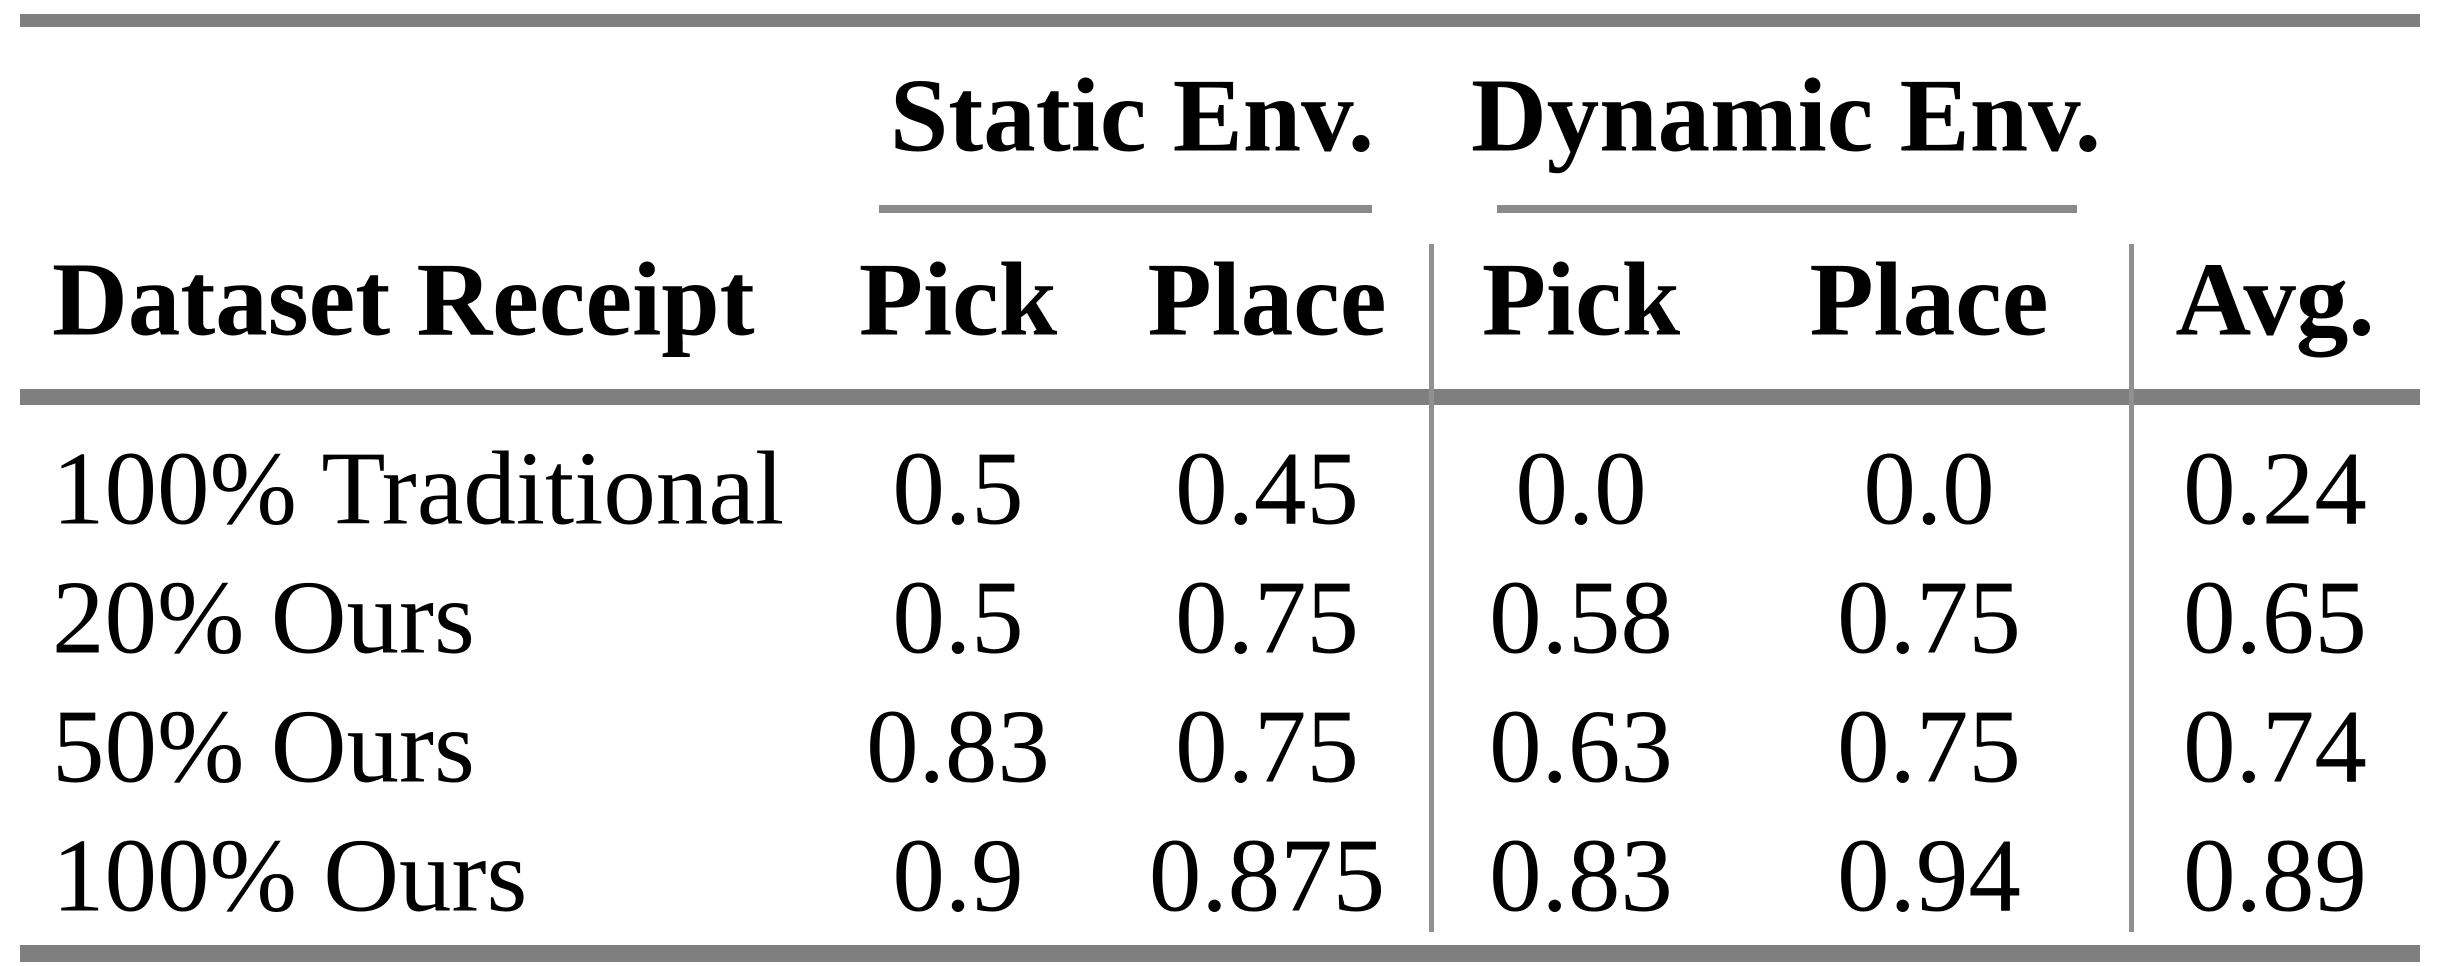 Image resolution: width=2440 pixels, height=966 pixels. Describe the element at coordinates (1929, 875) in the screenshot. I see `dynamic-place-value: 0.94` at that location.